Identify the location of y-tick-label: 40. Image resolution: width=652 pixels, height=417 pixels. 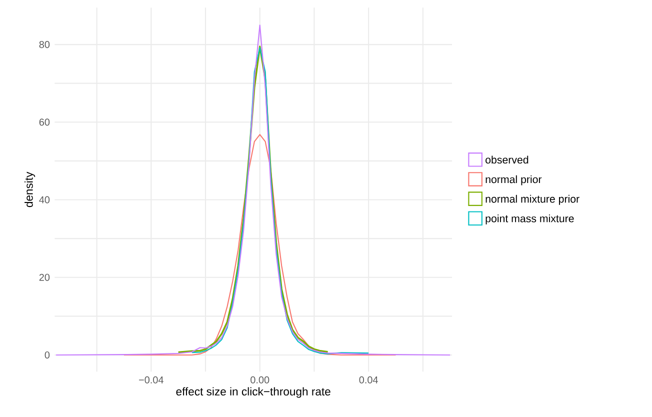
(44, 200).